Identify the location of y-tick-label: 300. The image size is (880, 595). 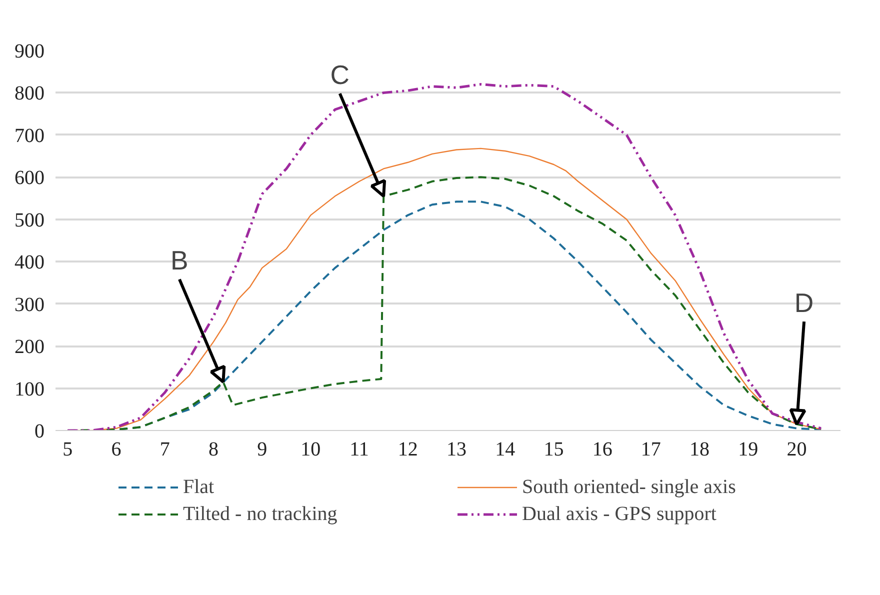
(29, 305).